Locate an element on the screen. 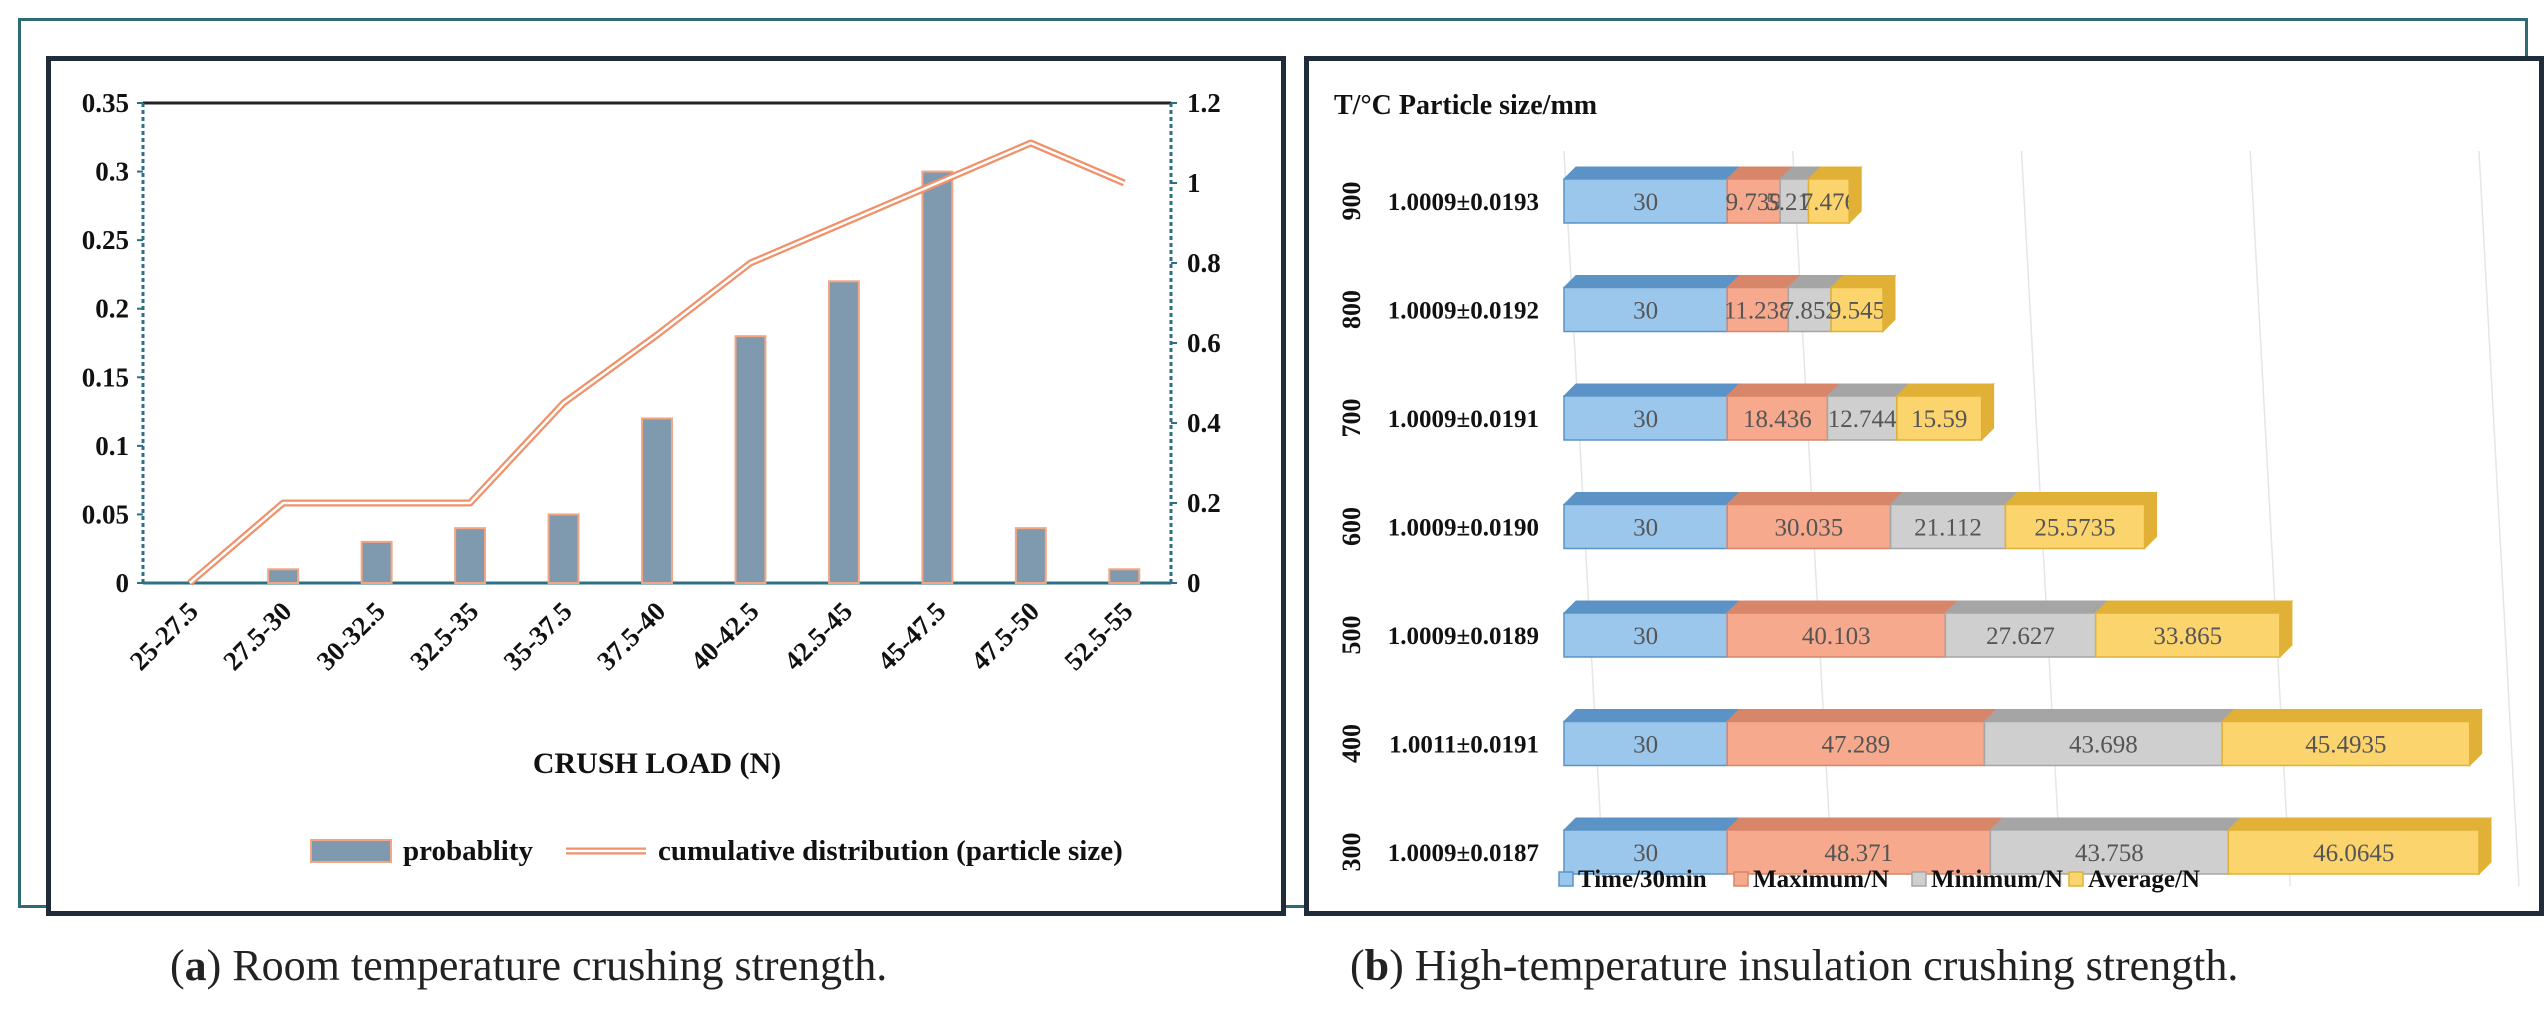 Image resolution: width=2546 pixels, height=1034 pixels. bar-data-label: 9.739 is located at coordinates (1754, 202).